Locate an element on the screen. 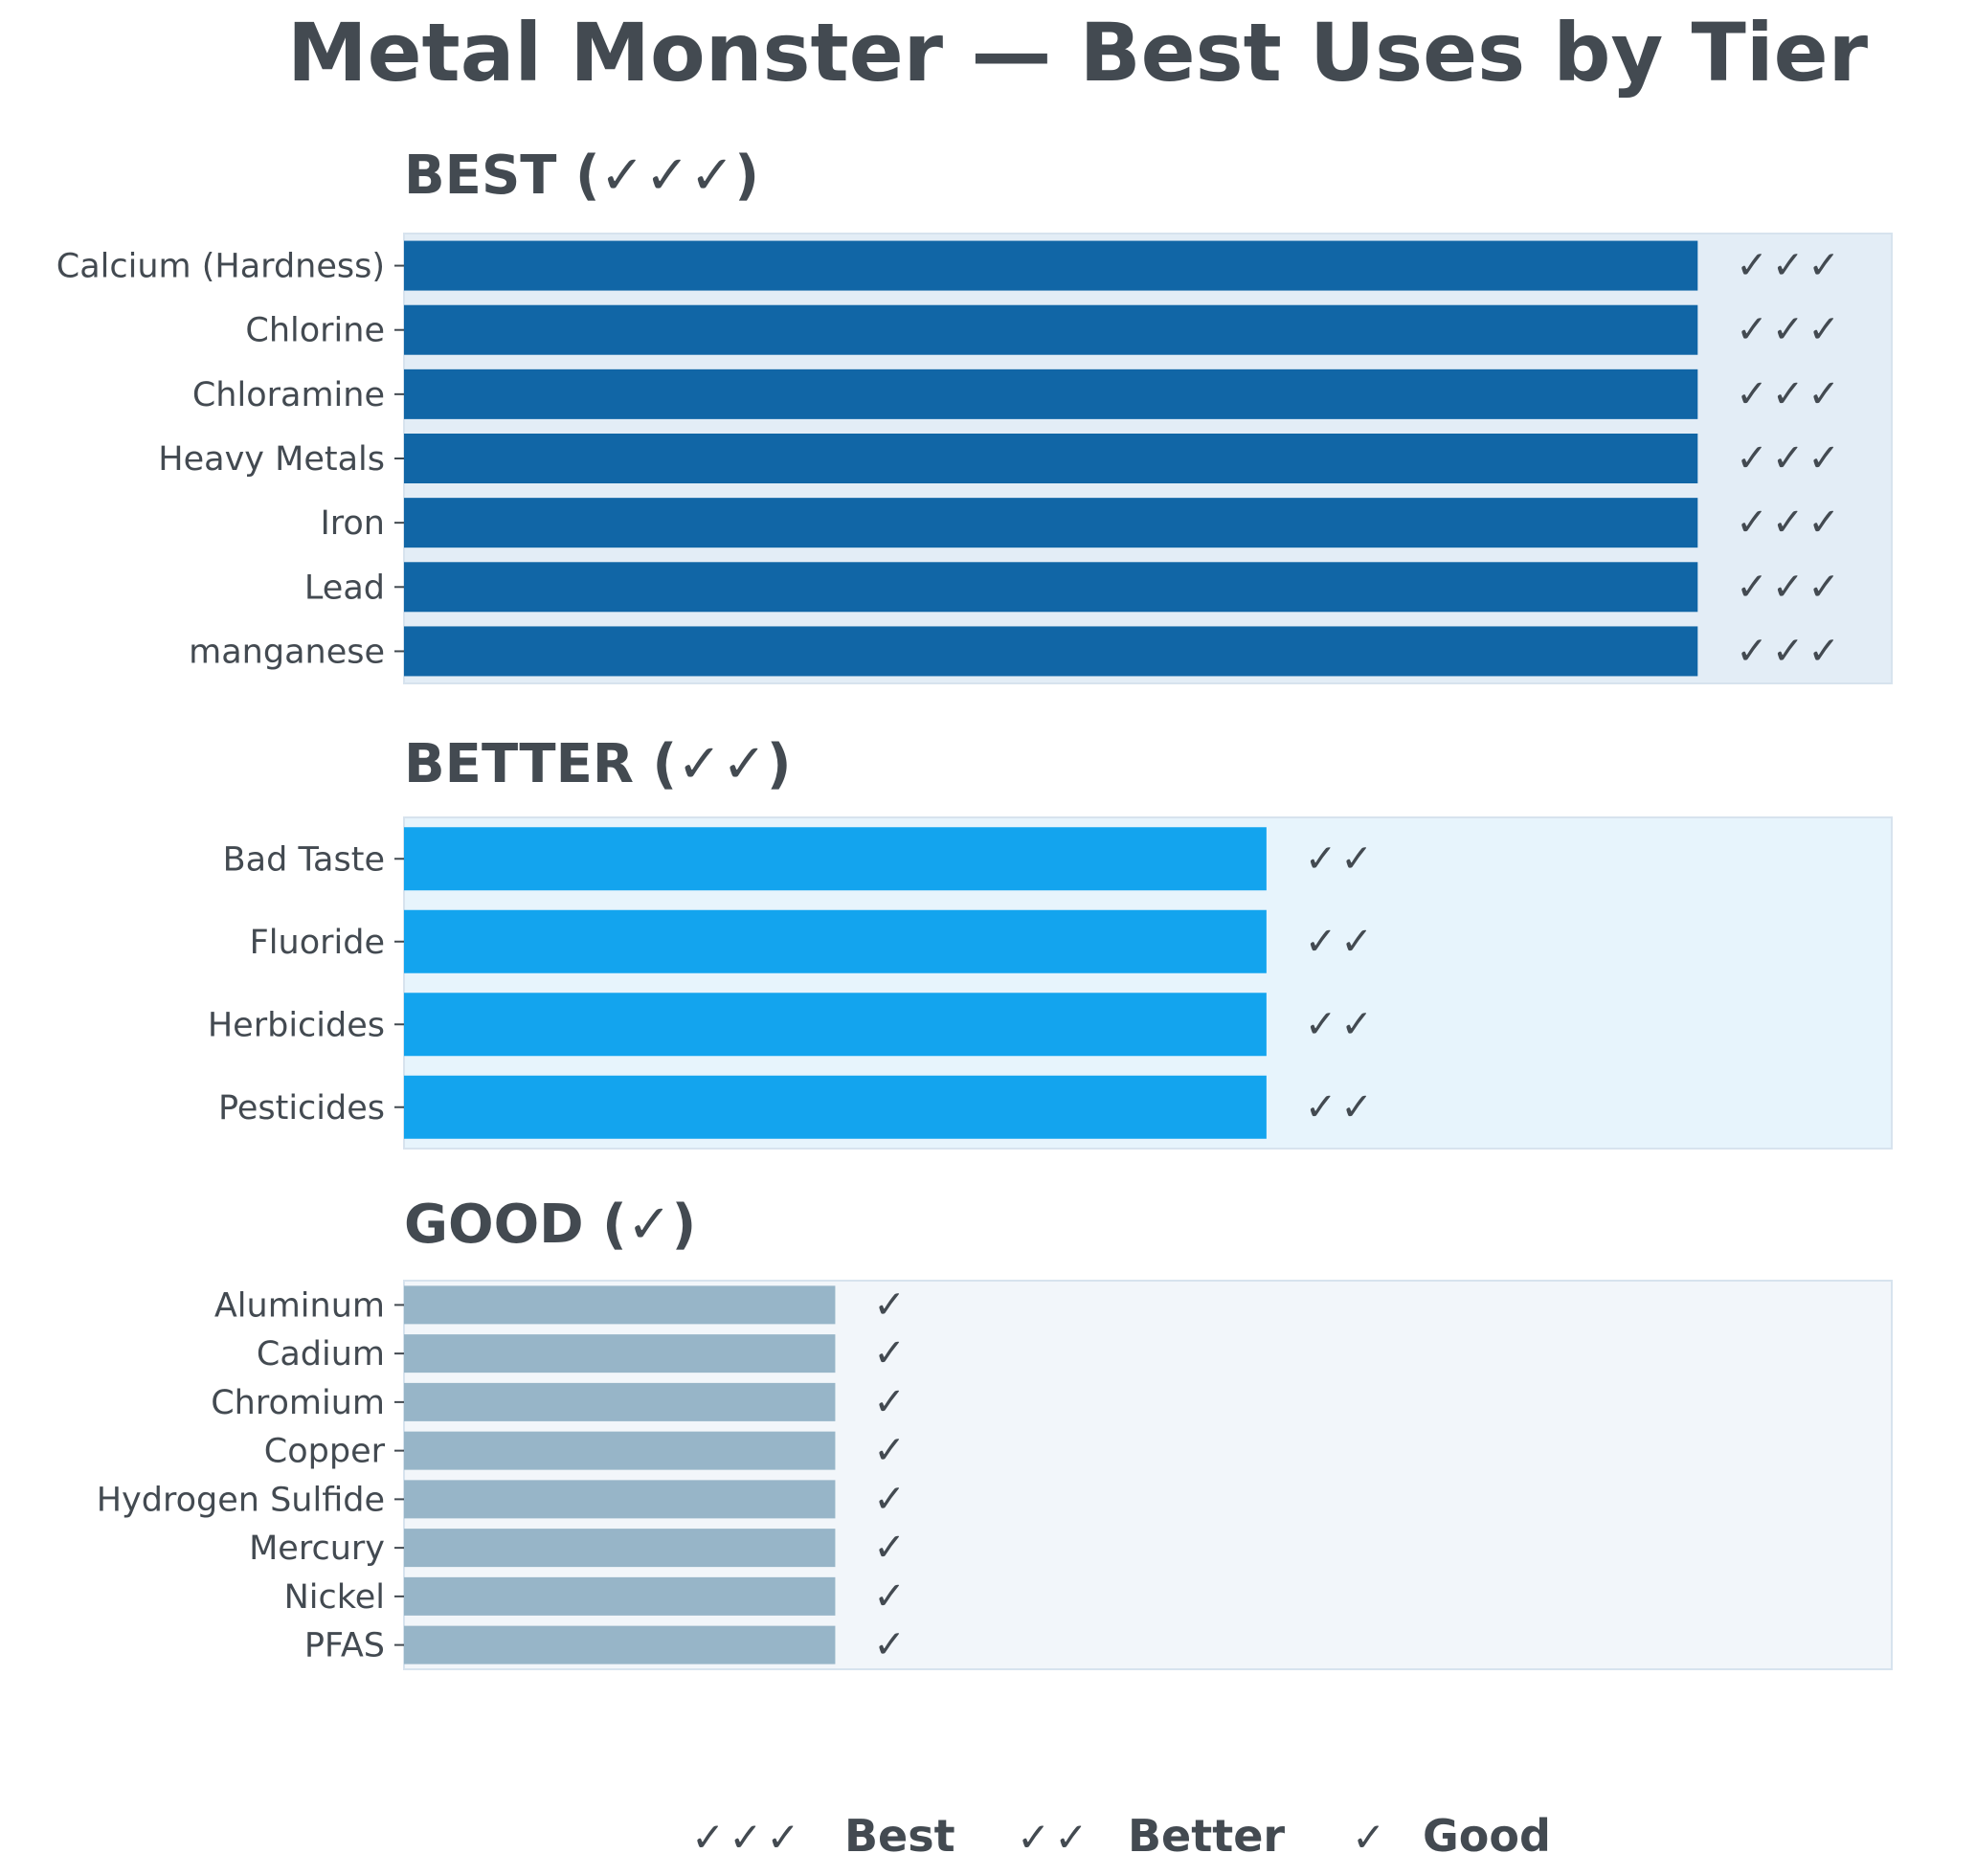 The height and width of the screenshot is (1876, 1976). category-label: Iron is located at coordinates (352, 523).